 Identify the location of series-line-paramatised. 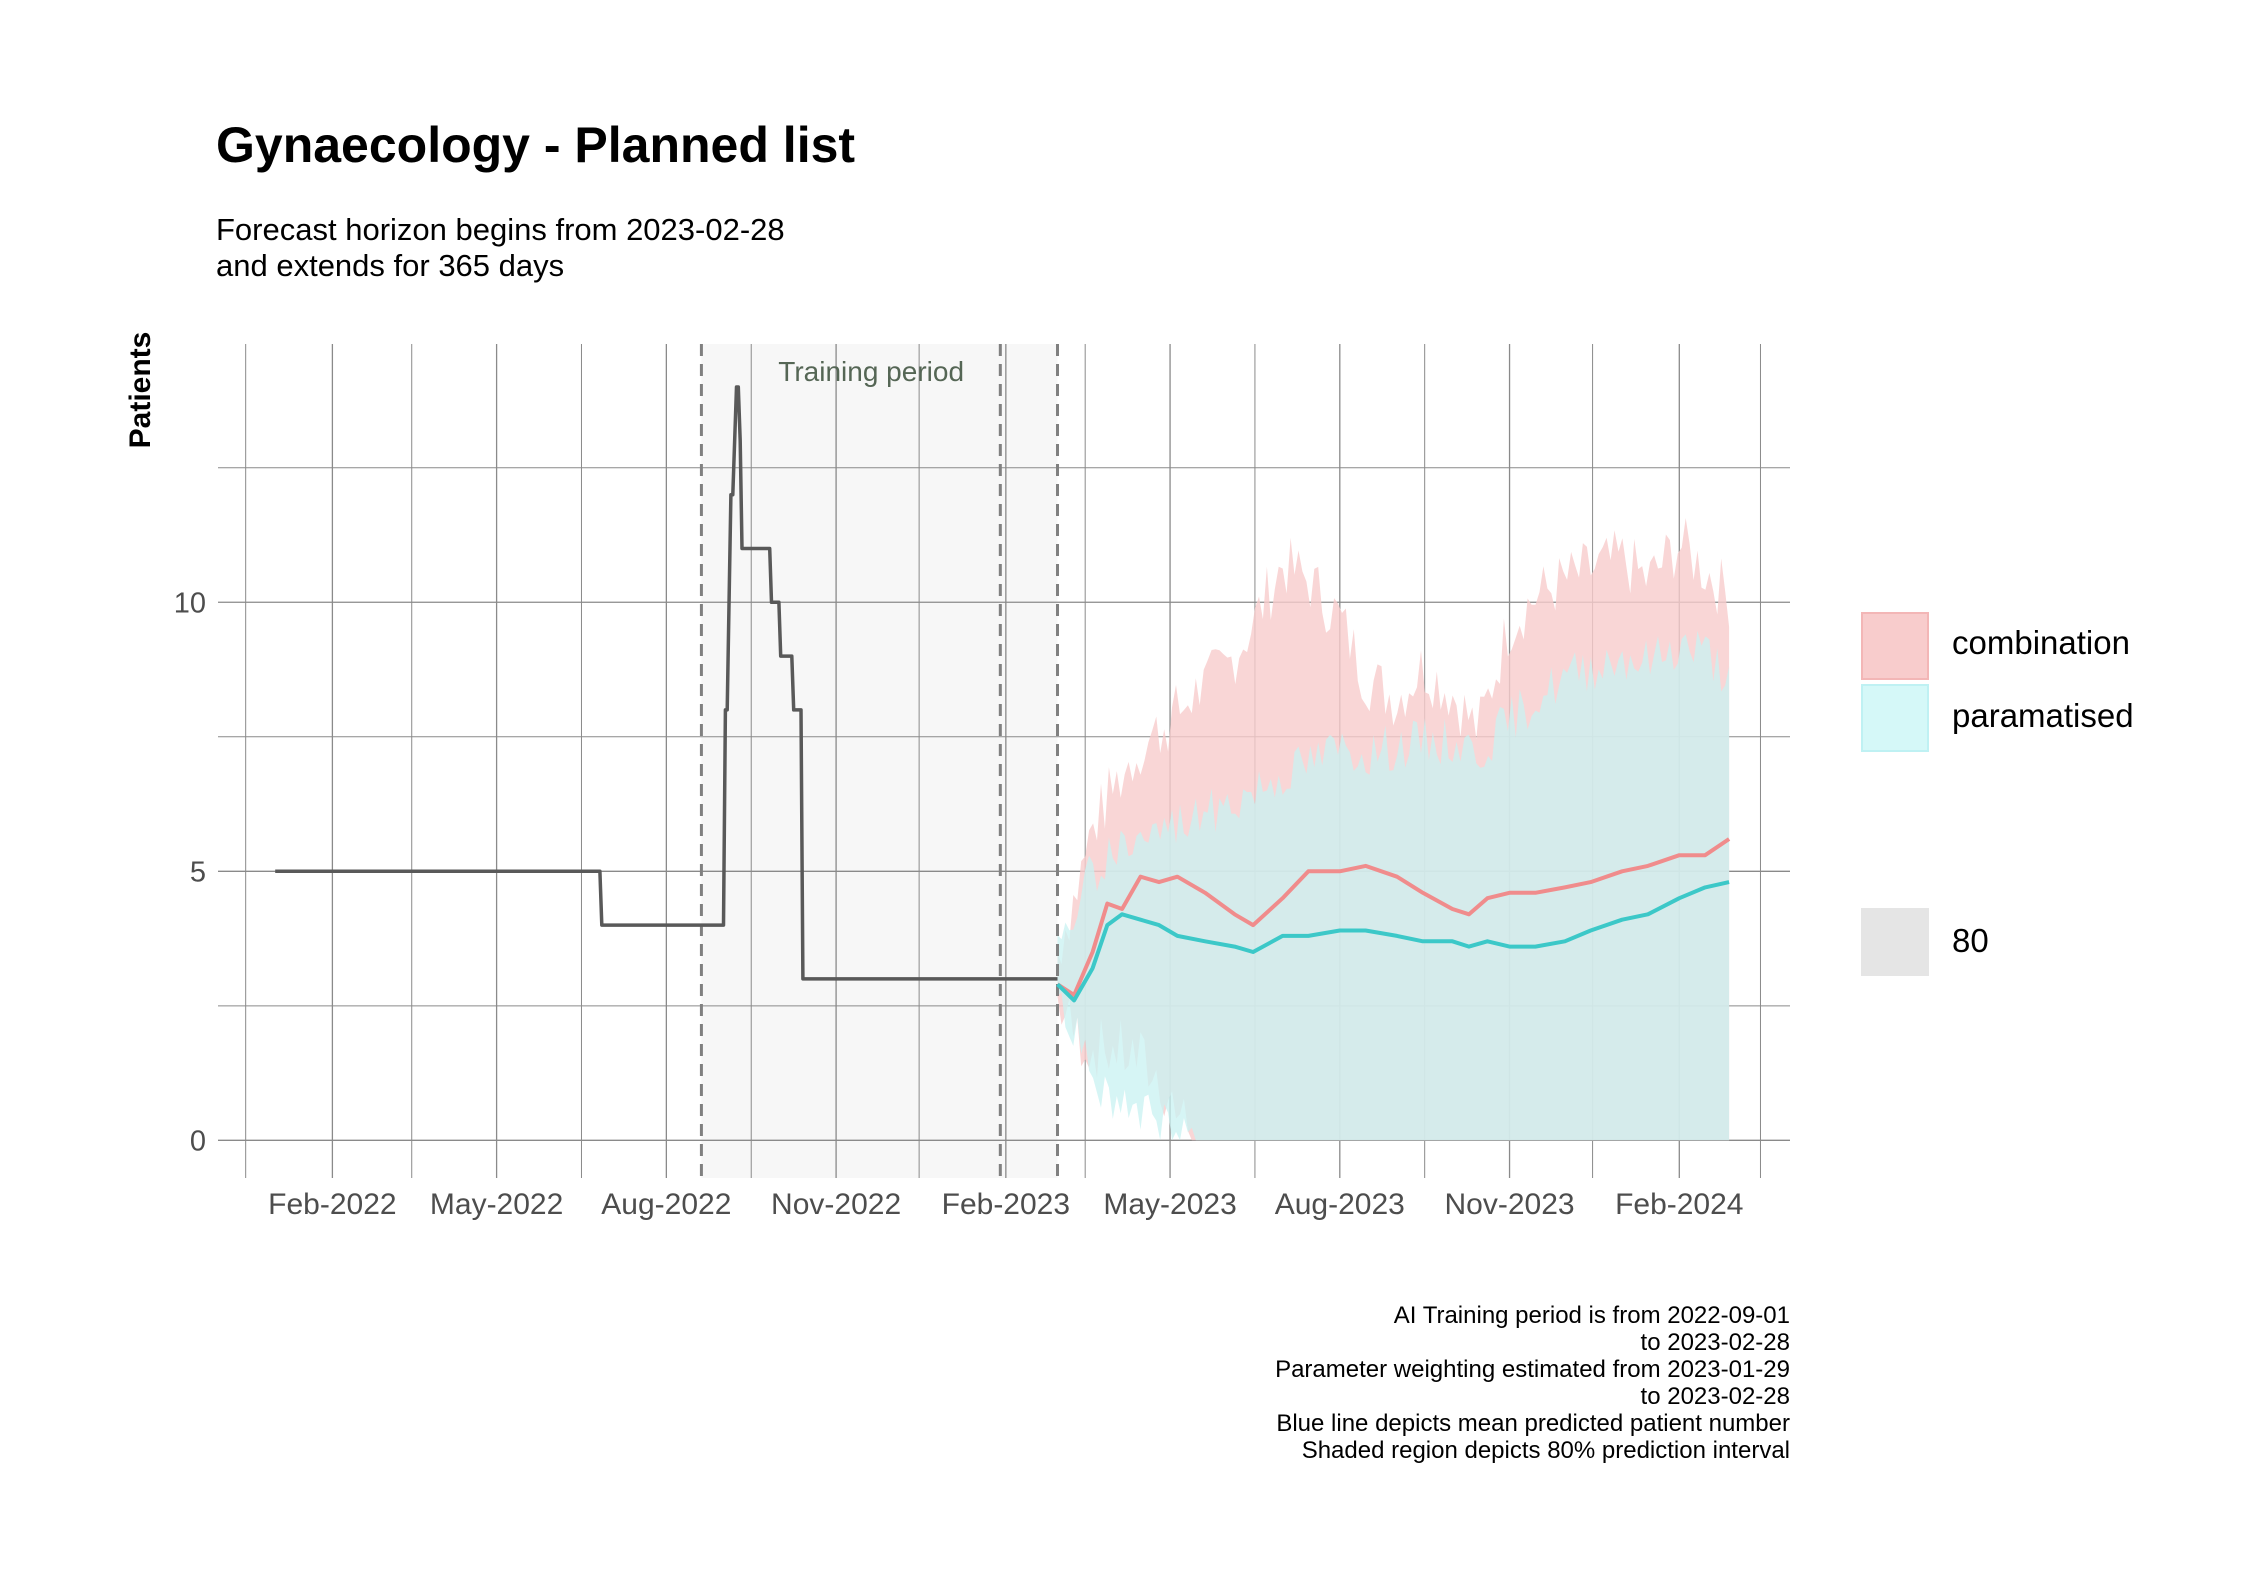
(1393, 941).